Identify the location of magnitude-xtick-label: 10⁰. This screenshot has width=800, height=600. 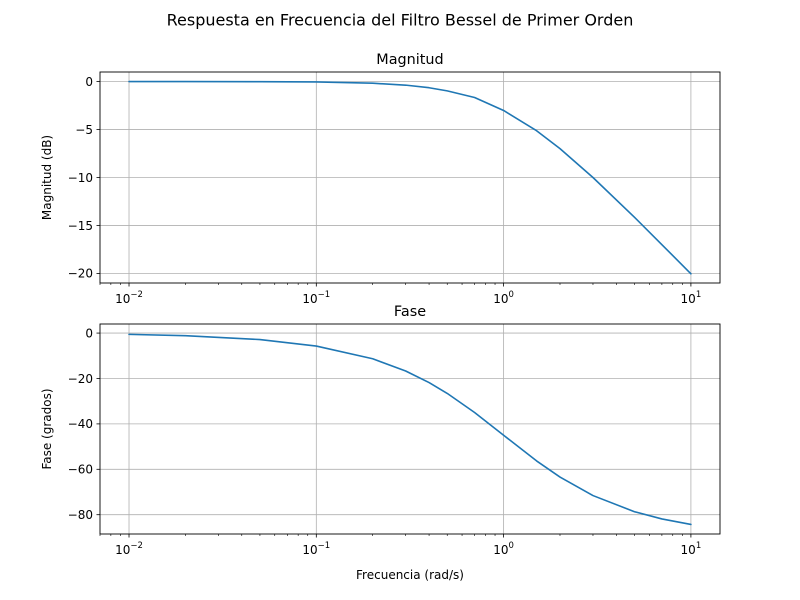
(503, 298).